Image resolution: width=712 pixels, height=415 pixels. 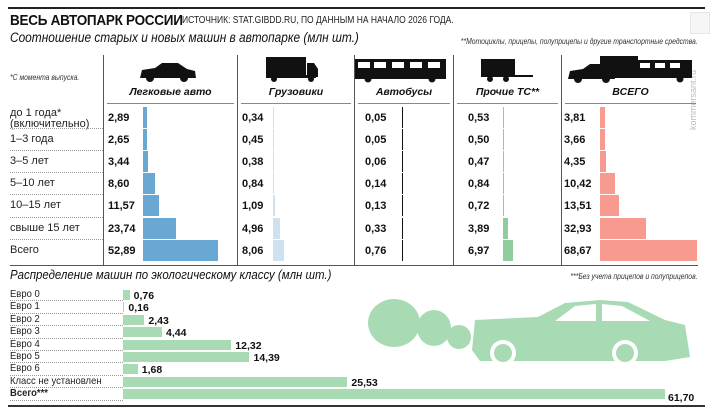 What do you see at coordinates (253, 228) in the screenshot?
I see `value-label: 4,96` at bounding box center [253, 228].